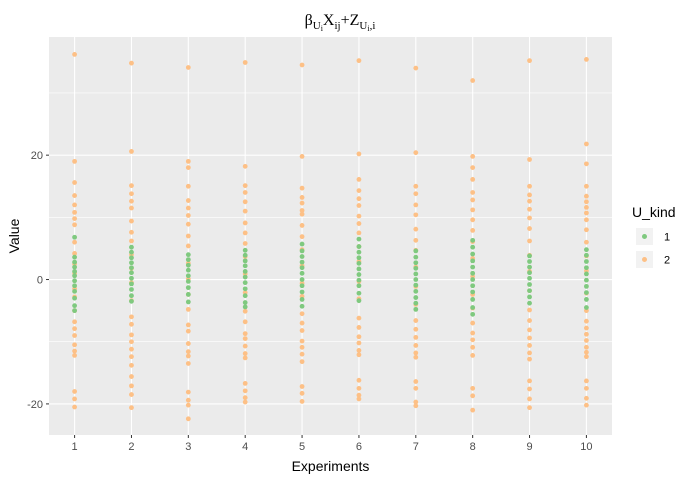  Describe the element at coordinates (667, 238) in the screenshot. I see `legend-label-1: 1` at that location.